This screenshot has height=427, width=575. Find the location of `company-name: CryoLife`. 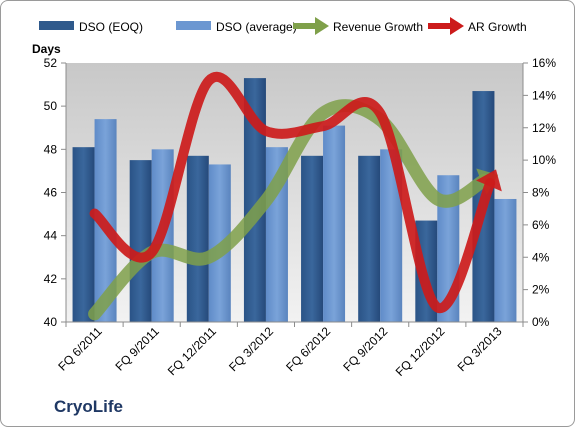

company-name: CryoLife is located at coordinates (88, 406).